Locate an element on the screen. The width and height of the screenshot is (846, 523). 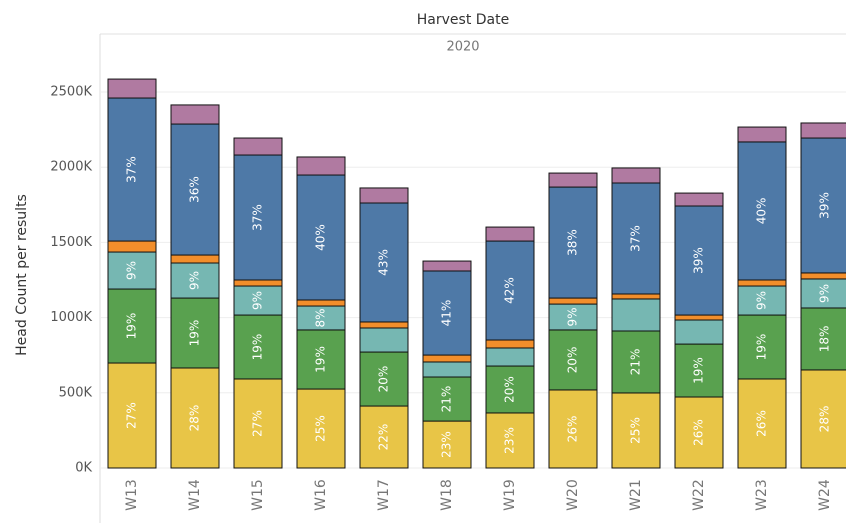
segment-label: 41% is located at coordinates (447, 313).